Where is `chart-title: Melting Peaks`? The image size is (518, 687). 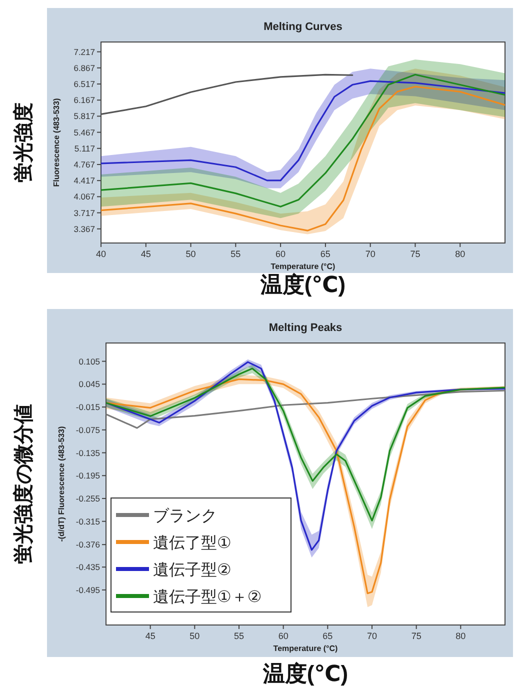 chart-title: Melting Peaks is located at coordinates (305, 328).